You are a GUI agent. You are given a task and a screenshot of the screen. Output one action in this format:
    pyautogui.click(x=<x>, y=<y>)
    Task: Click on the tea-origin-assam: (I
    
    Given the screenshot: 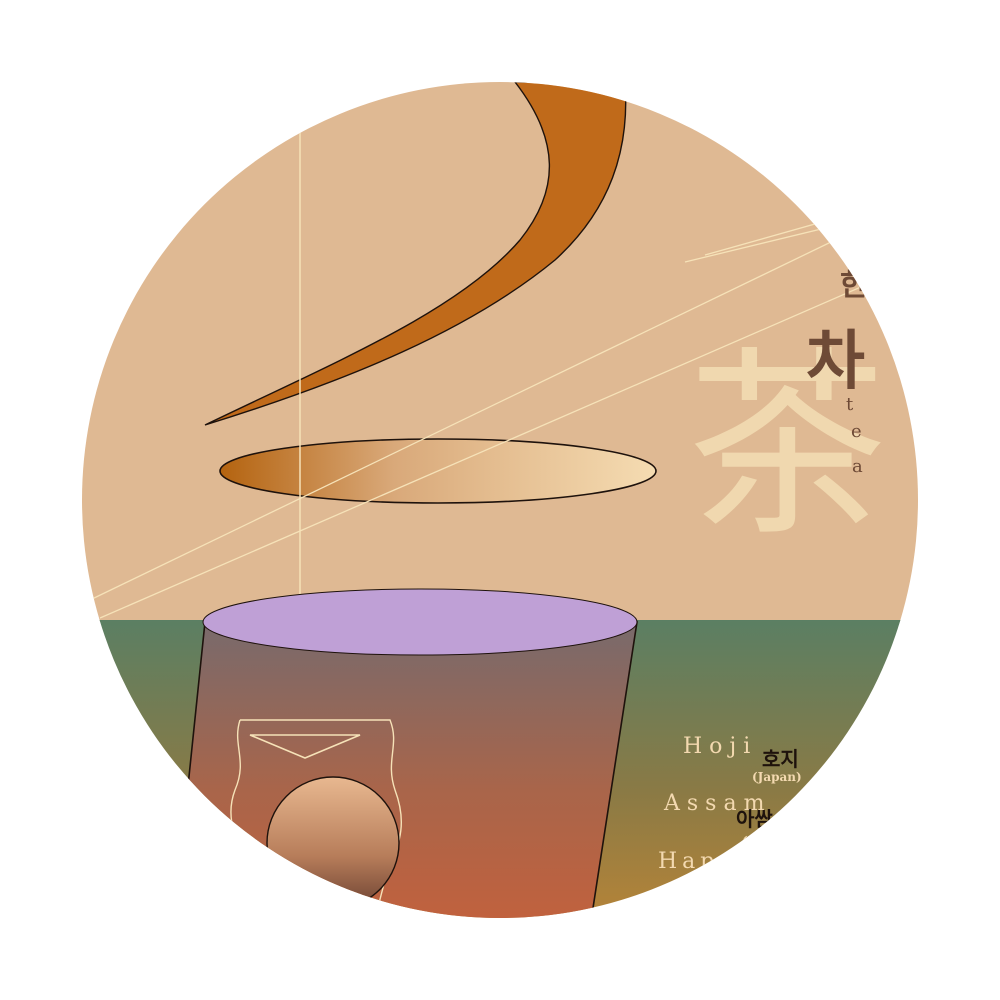 What is the action you would take?
    pyautogui.click(x=748, y=841)
    